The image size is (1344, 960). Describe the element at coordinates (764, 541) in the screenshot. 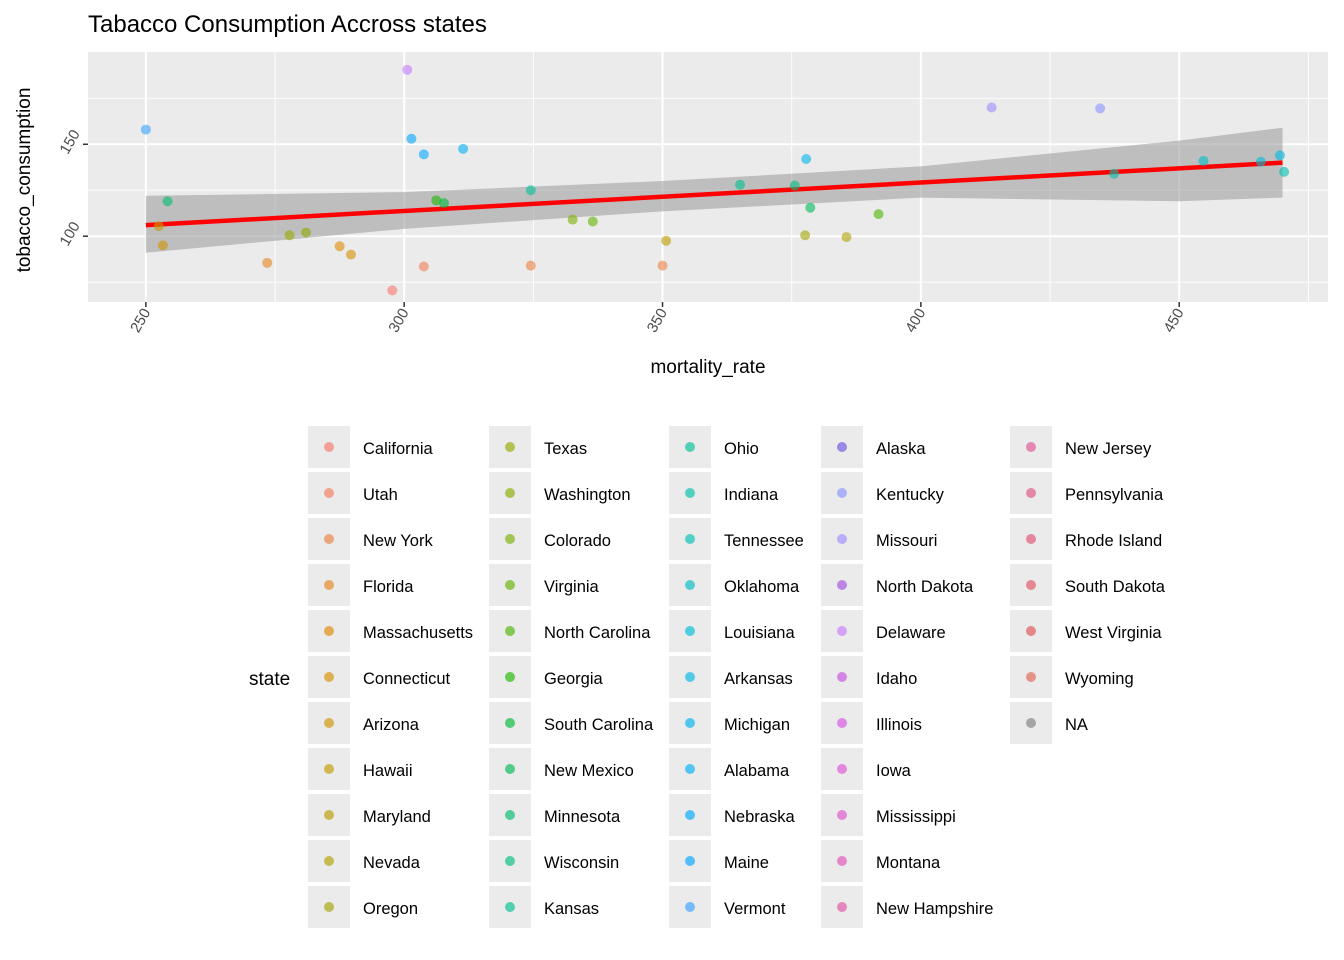

I see `legend-label: Tennessee` at that location.